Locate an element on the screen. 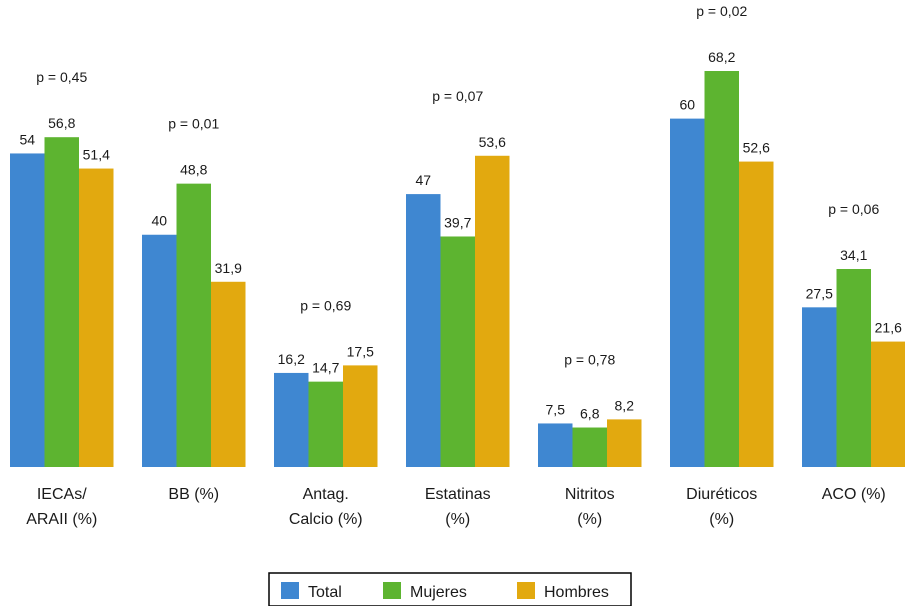 Image resolution: width=905 pixels, height=606 pixels. data-label-hombres-1: 31,9 is located at coordinates (228, 268).